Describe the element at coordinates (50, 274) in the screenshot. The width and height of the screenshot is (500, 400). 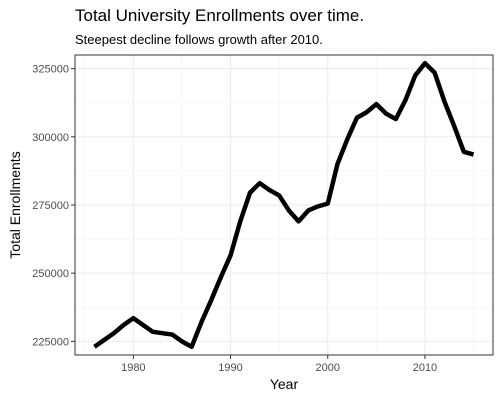
I see `y-tick-label: 250000` at that location.